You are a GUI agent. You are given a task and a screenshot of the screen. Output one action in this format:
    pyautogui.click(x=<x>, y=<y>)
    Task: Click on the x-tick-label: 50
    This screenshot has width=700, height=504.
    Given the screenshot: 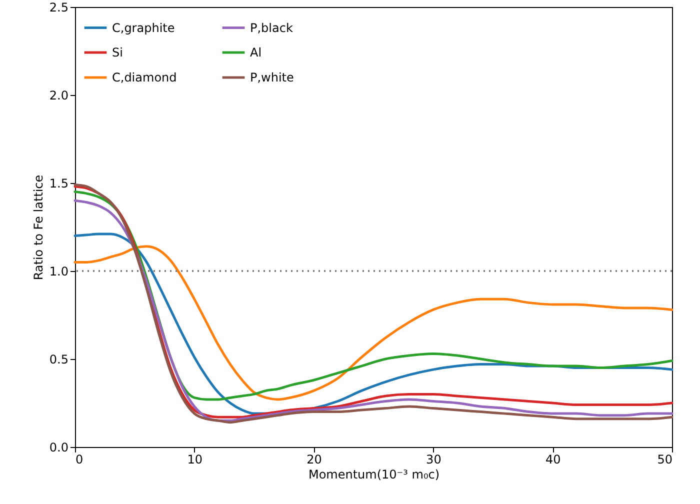 What is the action you would take?
    pyautogui.click(x=664, y=459)
    